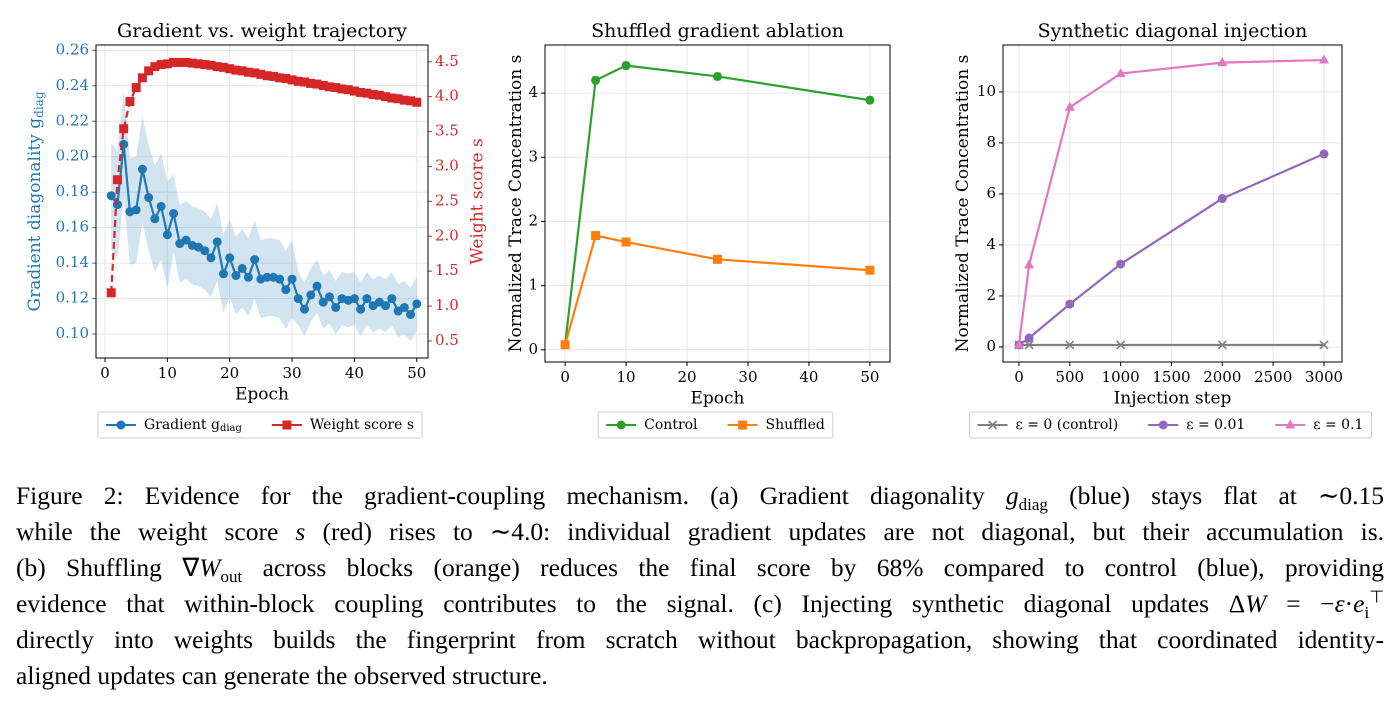 The height and width of the screenshot is (708, 1398). Describe the element at coordinates (262, 31) in the screenshot. I see `chart-title: Gradient vs. weight trajectory` at that location.